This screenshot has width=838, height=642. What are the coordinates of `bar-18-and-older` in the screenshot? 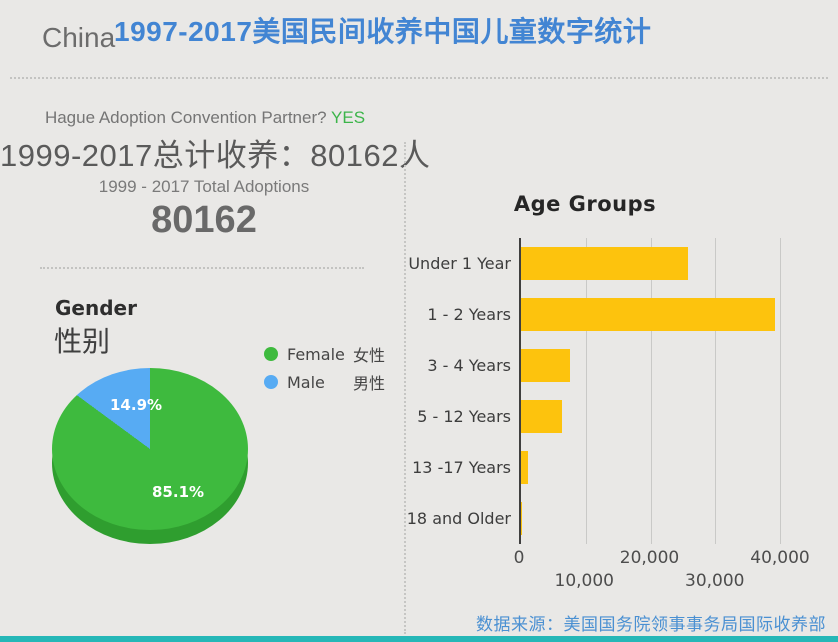 It's located at (521, 518).